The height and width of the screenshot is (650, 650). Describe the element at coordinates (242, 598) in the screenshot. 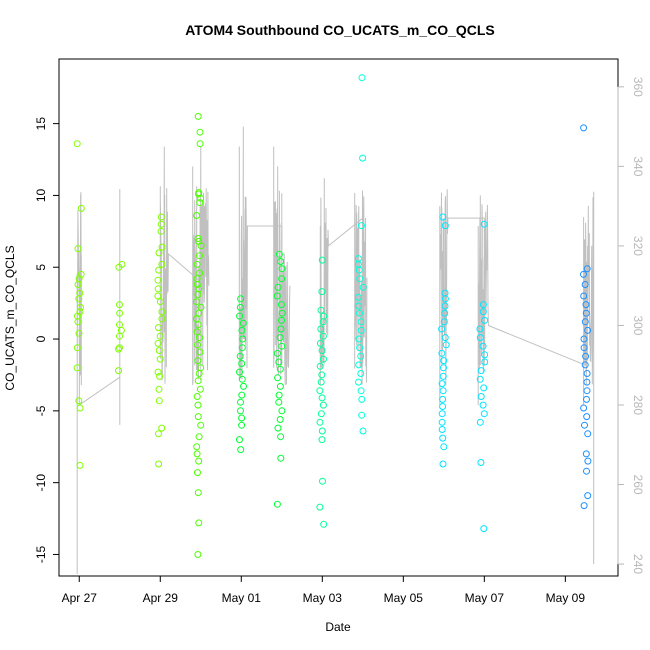

I see `x-tick-label: May 01` at that location.